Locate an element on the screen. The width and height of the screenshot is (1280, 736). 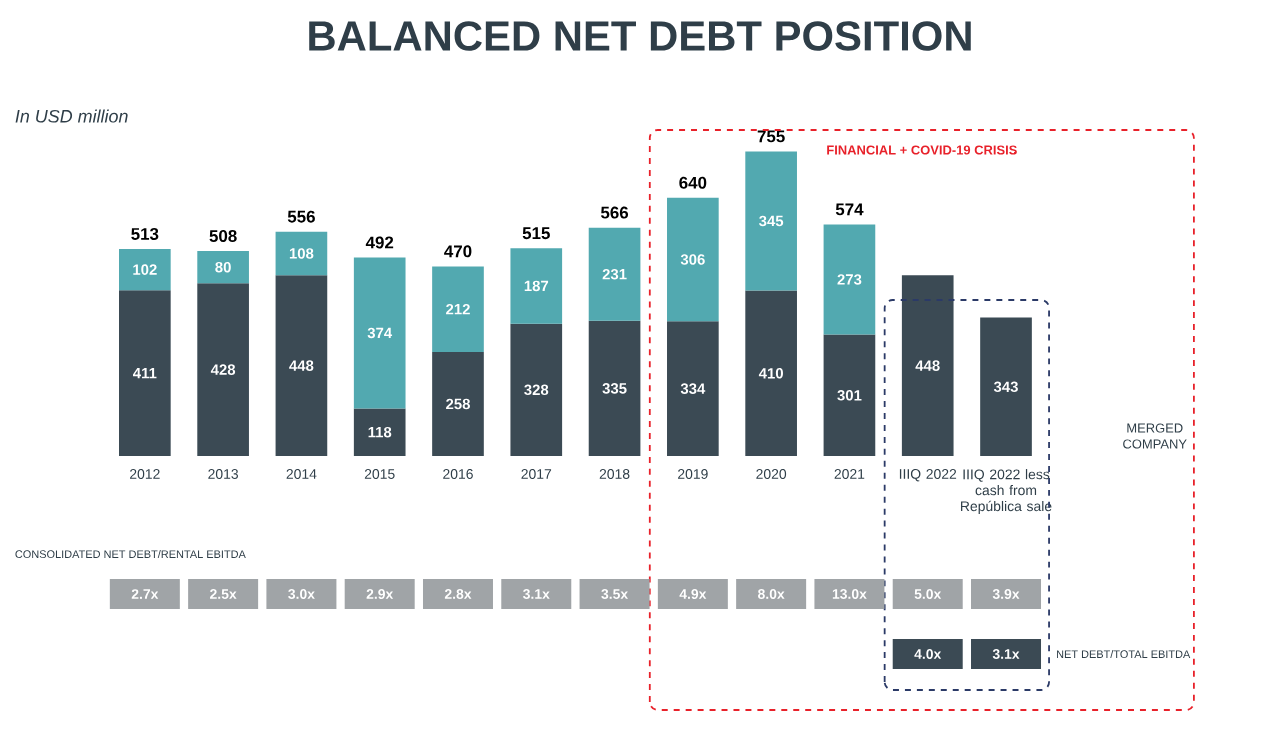
total-label: 513 is located at coordinates (145, 233).